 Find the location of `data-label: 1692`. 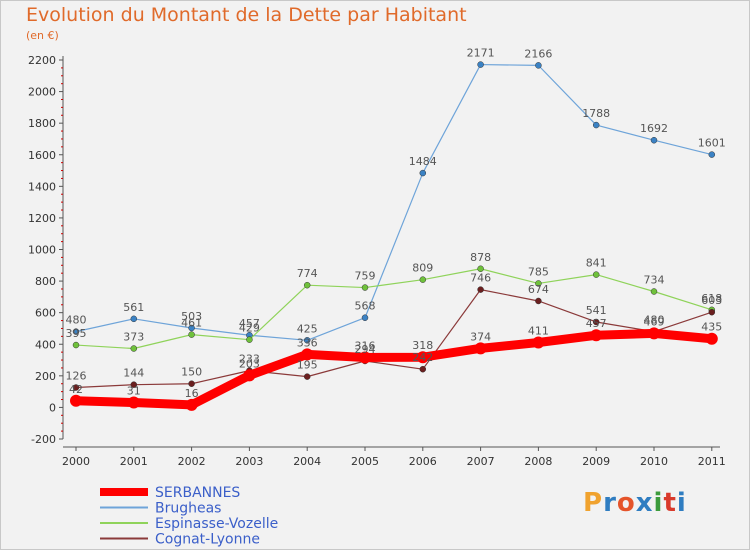

data-label: 1692 is located at coordinates (654, 128).